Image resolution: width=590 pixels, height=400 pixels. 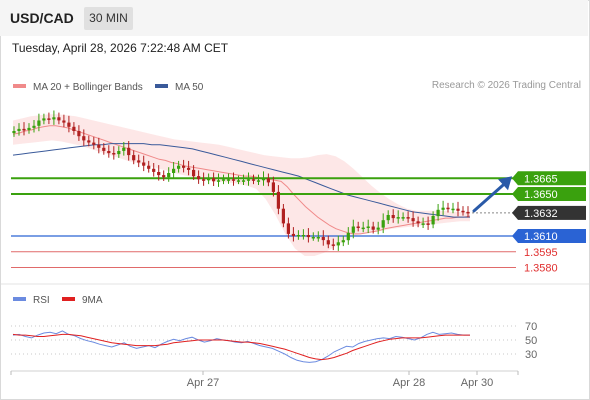 What do you see at coordinates (541, 214) in the screenshot?
I see `last-price-label: 1.3632` at bounding box center [541, 214].